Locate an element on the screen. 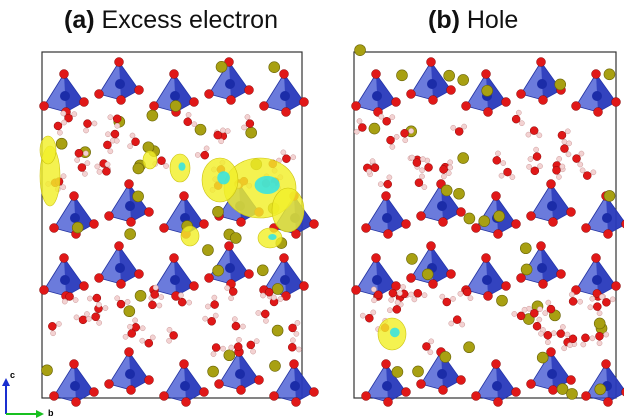 This screenshot has height=420, width=624. isosurface-inner-lobe is located at coordinates (267, 185).